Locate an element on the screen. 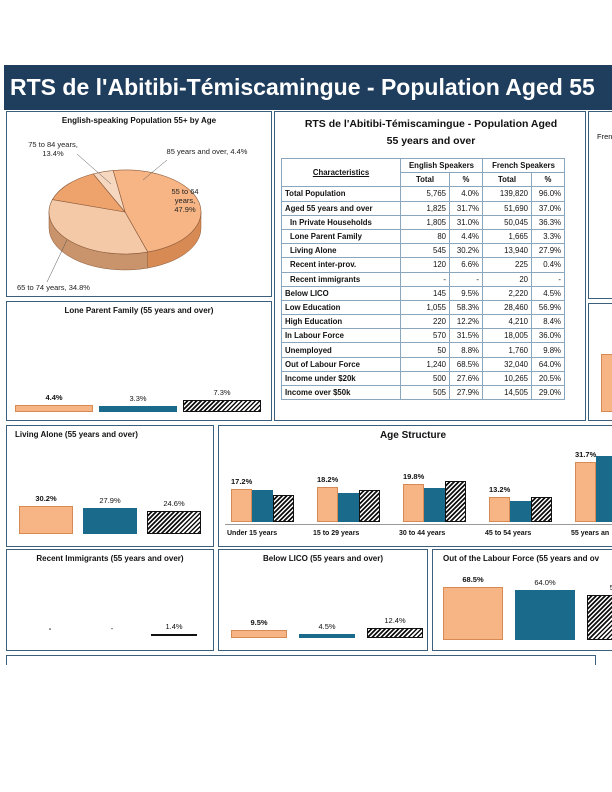 This screenshot has width=612, height=792. table-cell-fr-total: 139,820 is located at coordinates (507, 194).